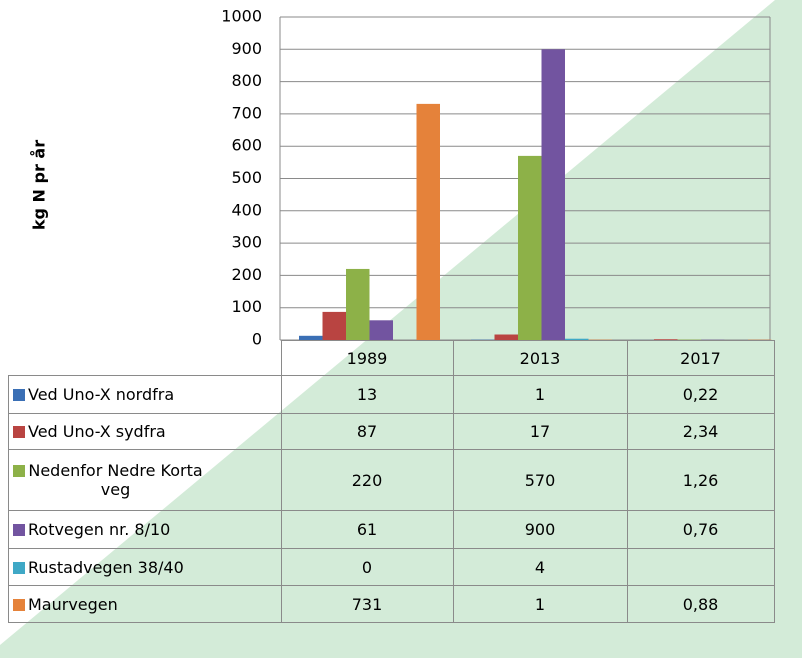 The height and width of the screenshot is (658, 802). I want to click on header-row: 1989 2013 2017, so click(392, 358).